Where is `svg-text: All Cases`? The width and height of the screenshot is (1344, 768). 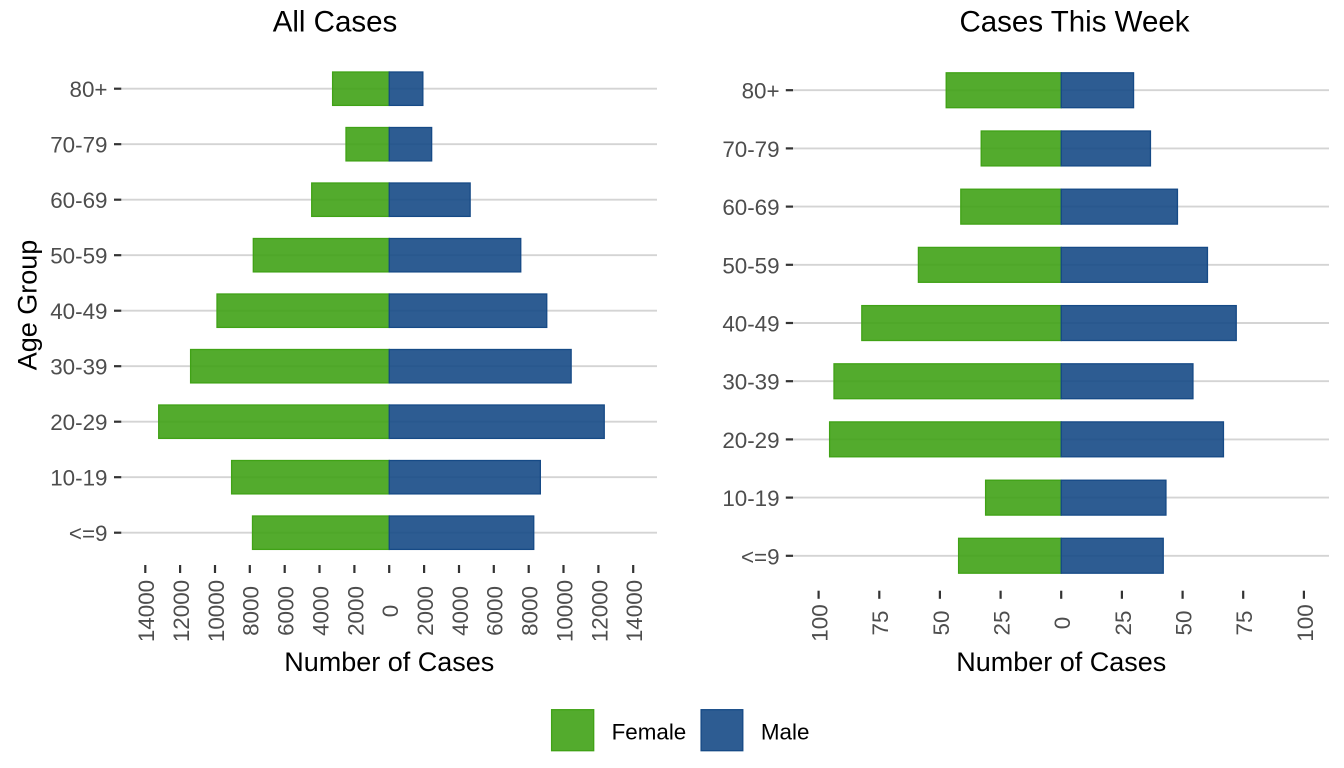 svg-text: All Cases is located at coordinates (335, 22).